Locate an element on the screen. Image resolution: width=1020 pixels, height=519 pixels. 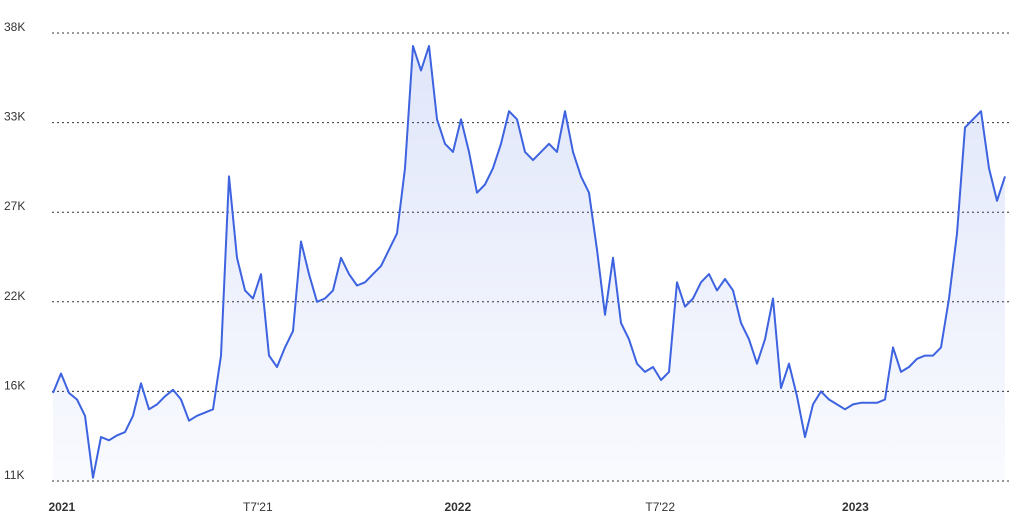
x-tick-label: 2021 is located at coordinates (61, 507).